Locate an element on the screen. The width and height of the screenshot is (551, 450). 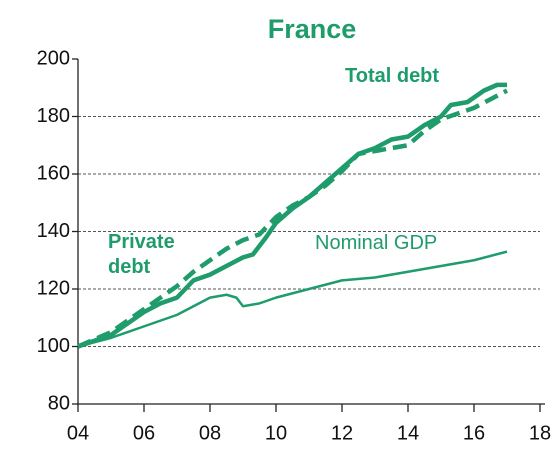
x-tick-label: 12 is located at coordinates (342, 433).